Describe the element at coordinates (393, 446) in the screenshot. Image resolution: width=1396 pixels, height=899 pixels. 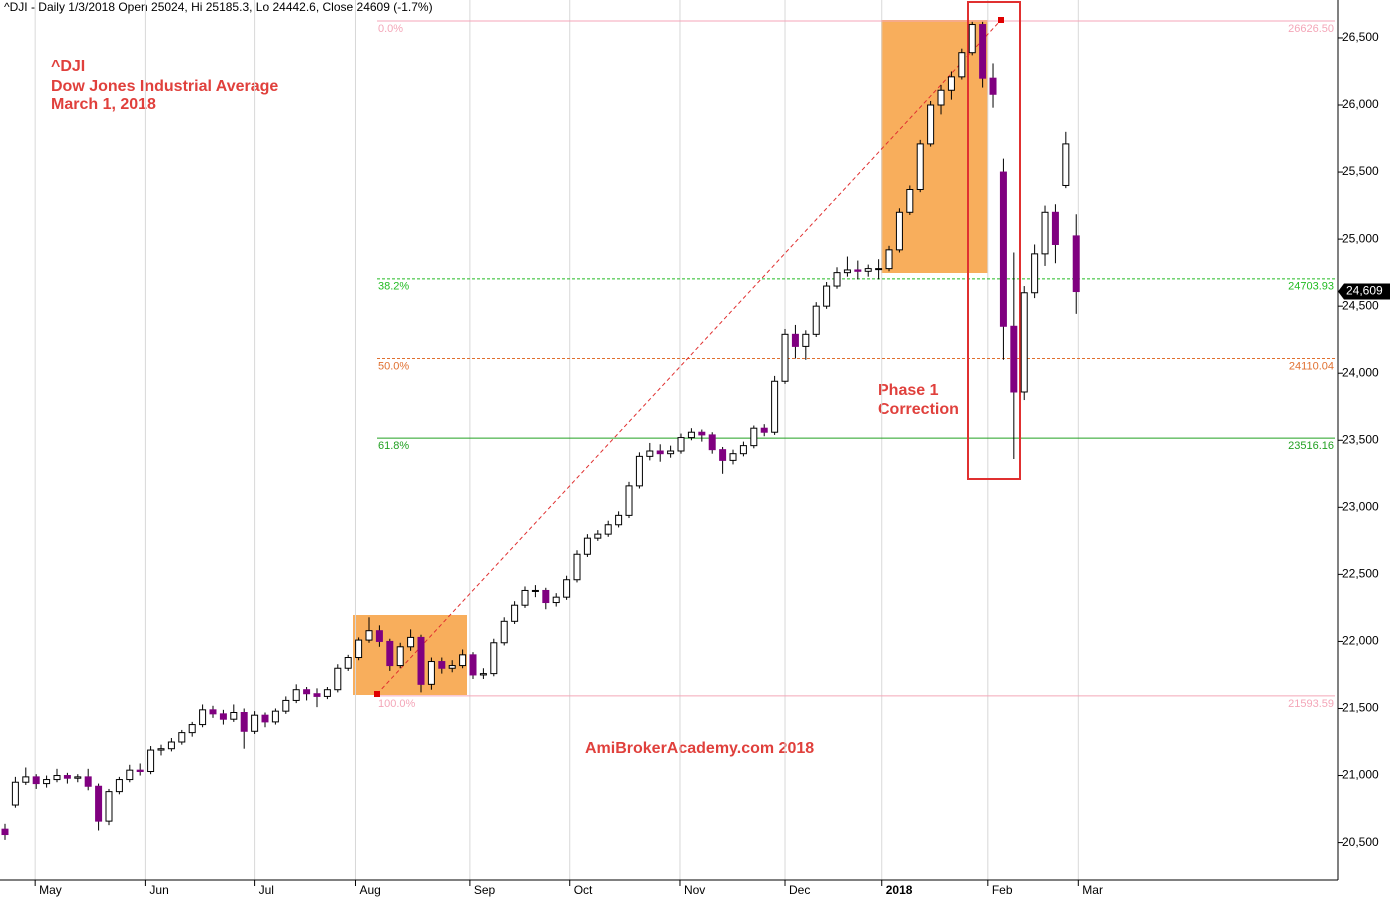
I see `fib-label: 61.8%` at that location.